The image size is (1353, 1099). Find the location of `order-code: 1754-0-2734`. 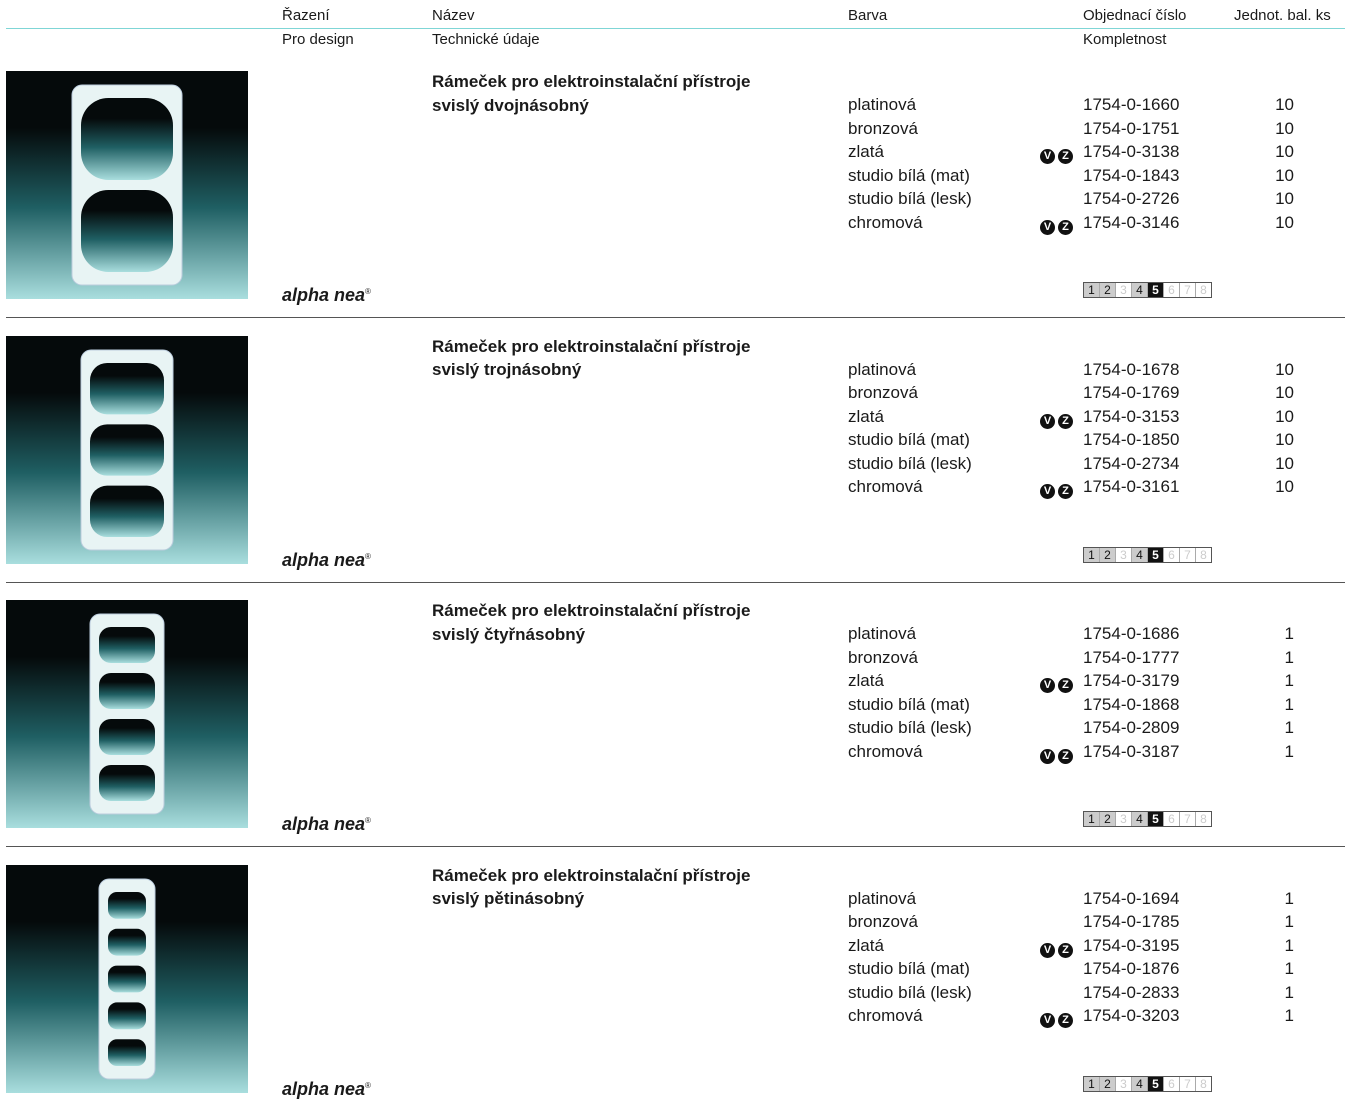

order-code: 1754-0-2734 is located at coordinates (1131, 463).